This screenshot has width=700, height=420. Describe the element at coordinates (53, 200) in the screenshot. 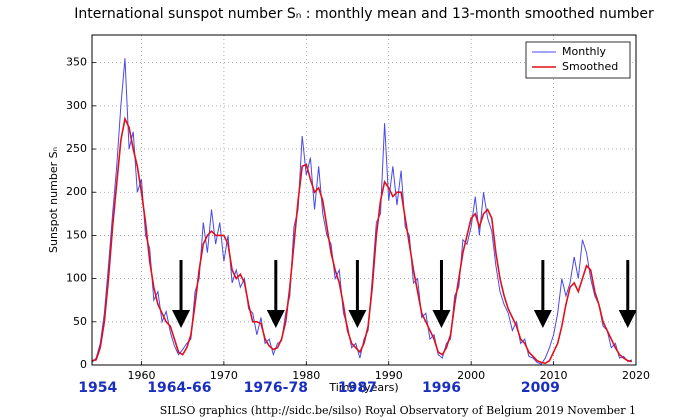

I see `y-axis-label: Sunspot number Sₙ` at that location.